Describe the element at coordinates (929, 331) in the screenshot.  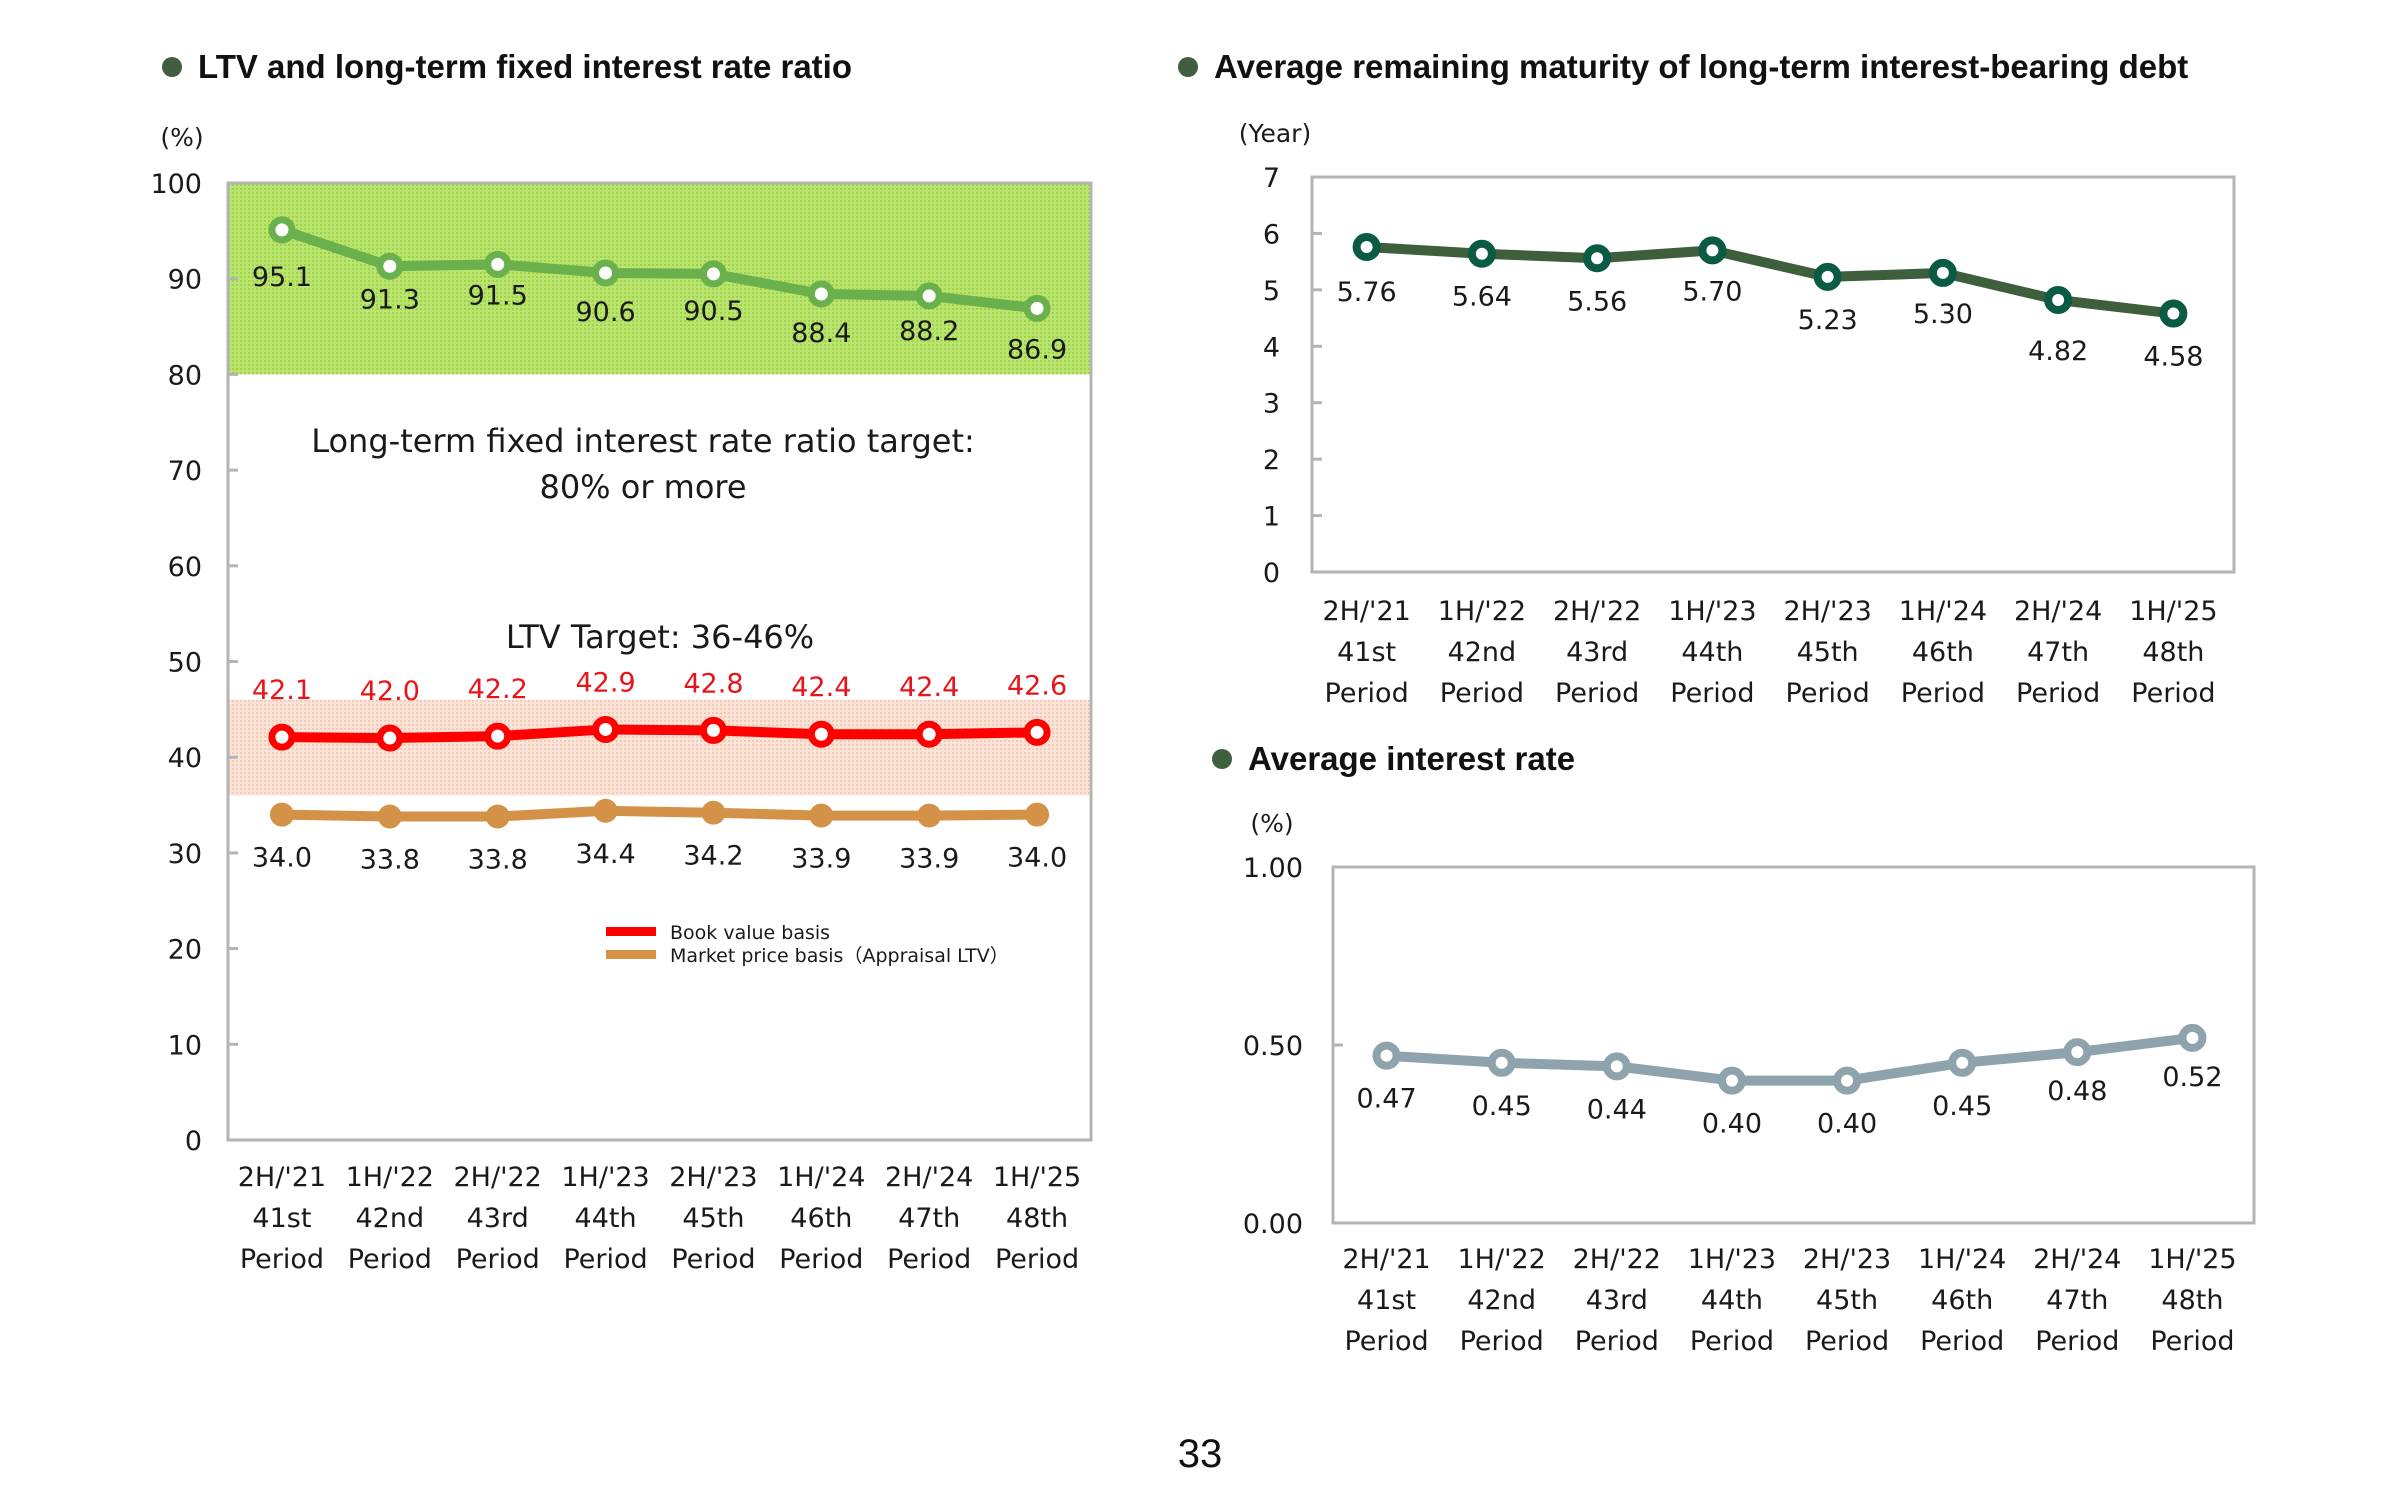
I see `fixed-ratio-data-label: 88.2` at that location.